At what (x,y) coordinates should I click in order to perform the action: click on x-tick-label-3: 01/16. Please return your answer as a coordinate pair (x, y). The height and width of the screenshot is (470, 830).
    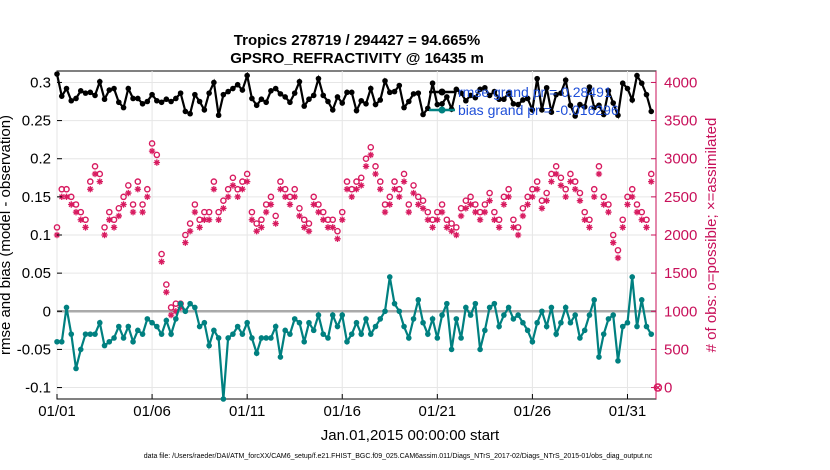
    Looking at the image, I should click on (342, 411).